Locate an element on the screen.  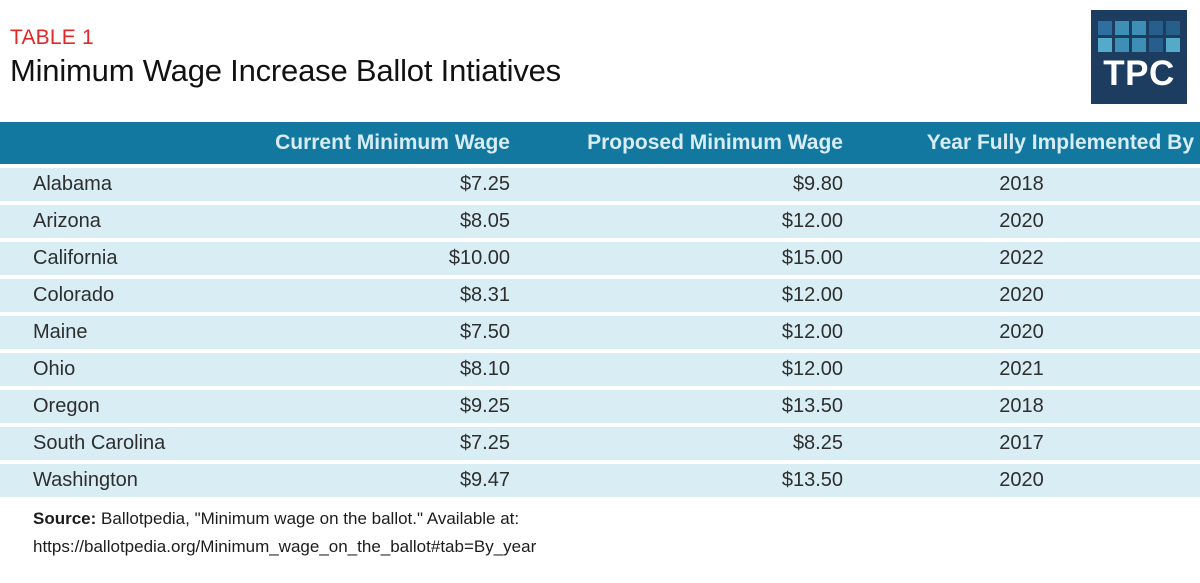
current-wage-cell: $9.47 is located at coordinates (484, 480).